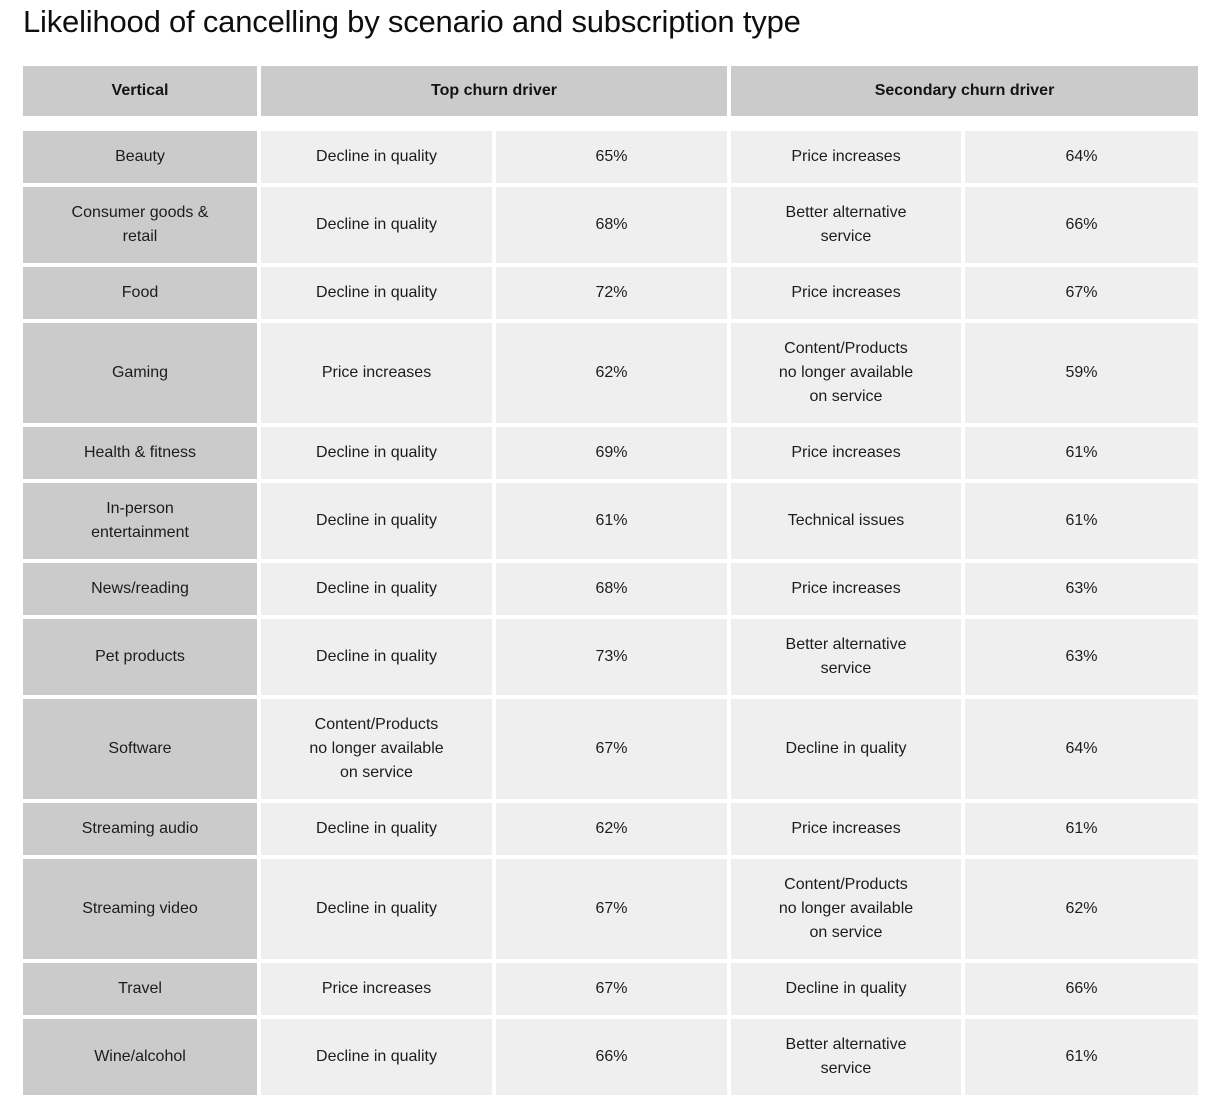 This screenshot has height=1108, width=1210. I want to click on row-vertical-label: Health & fitness, so click(140, 453).